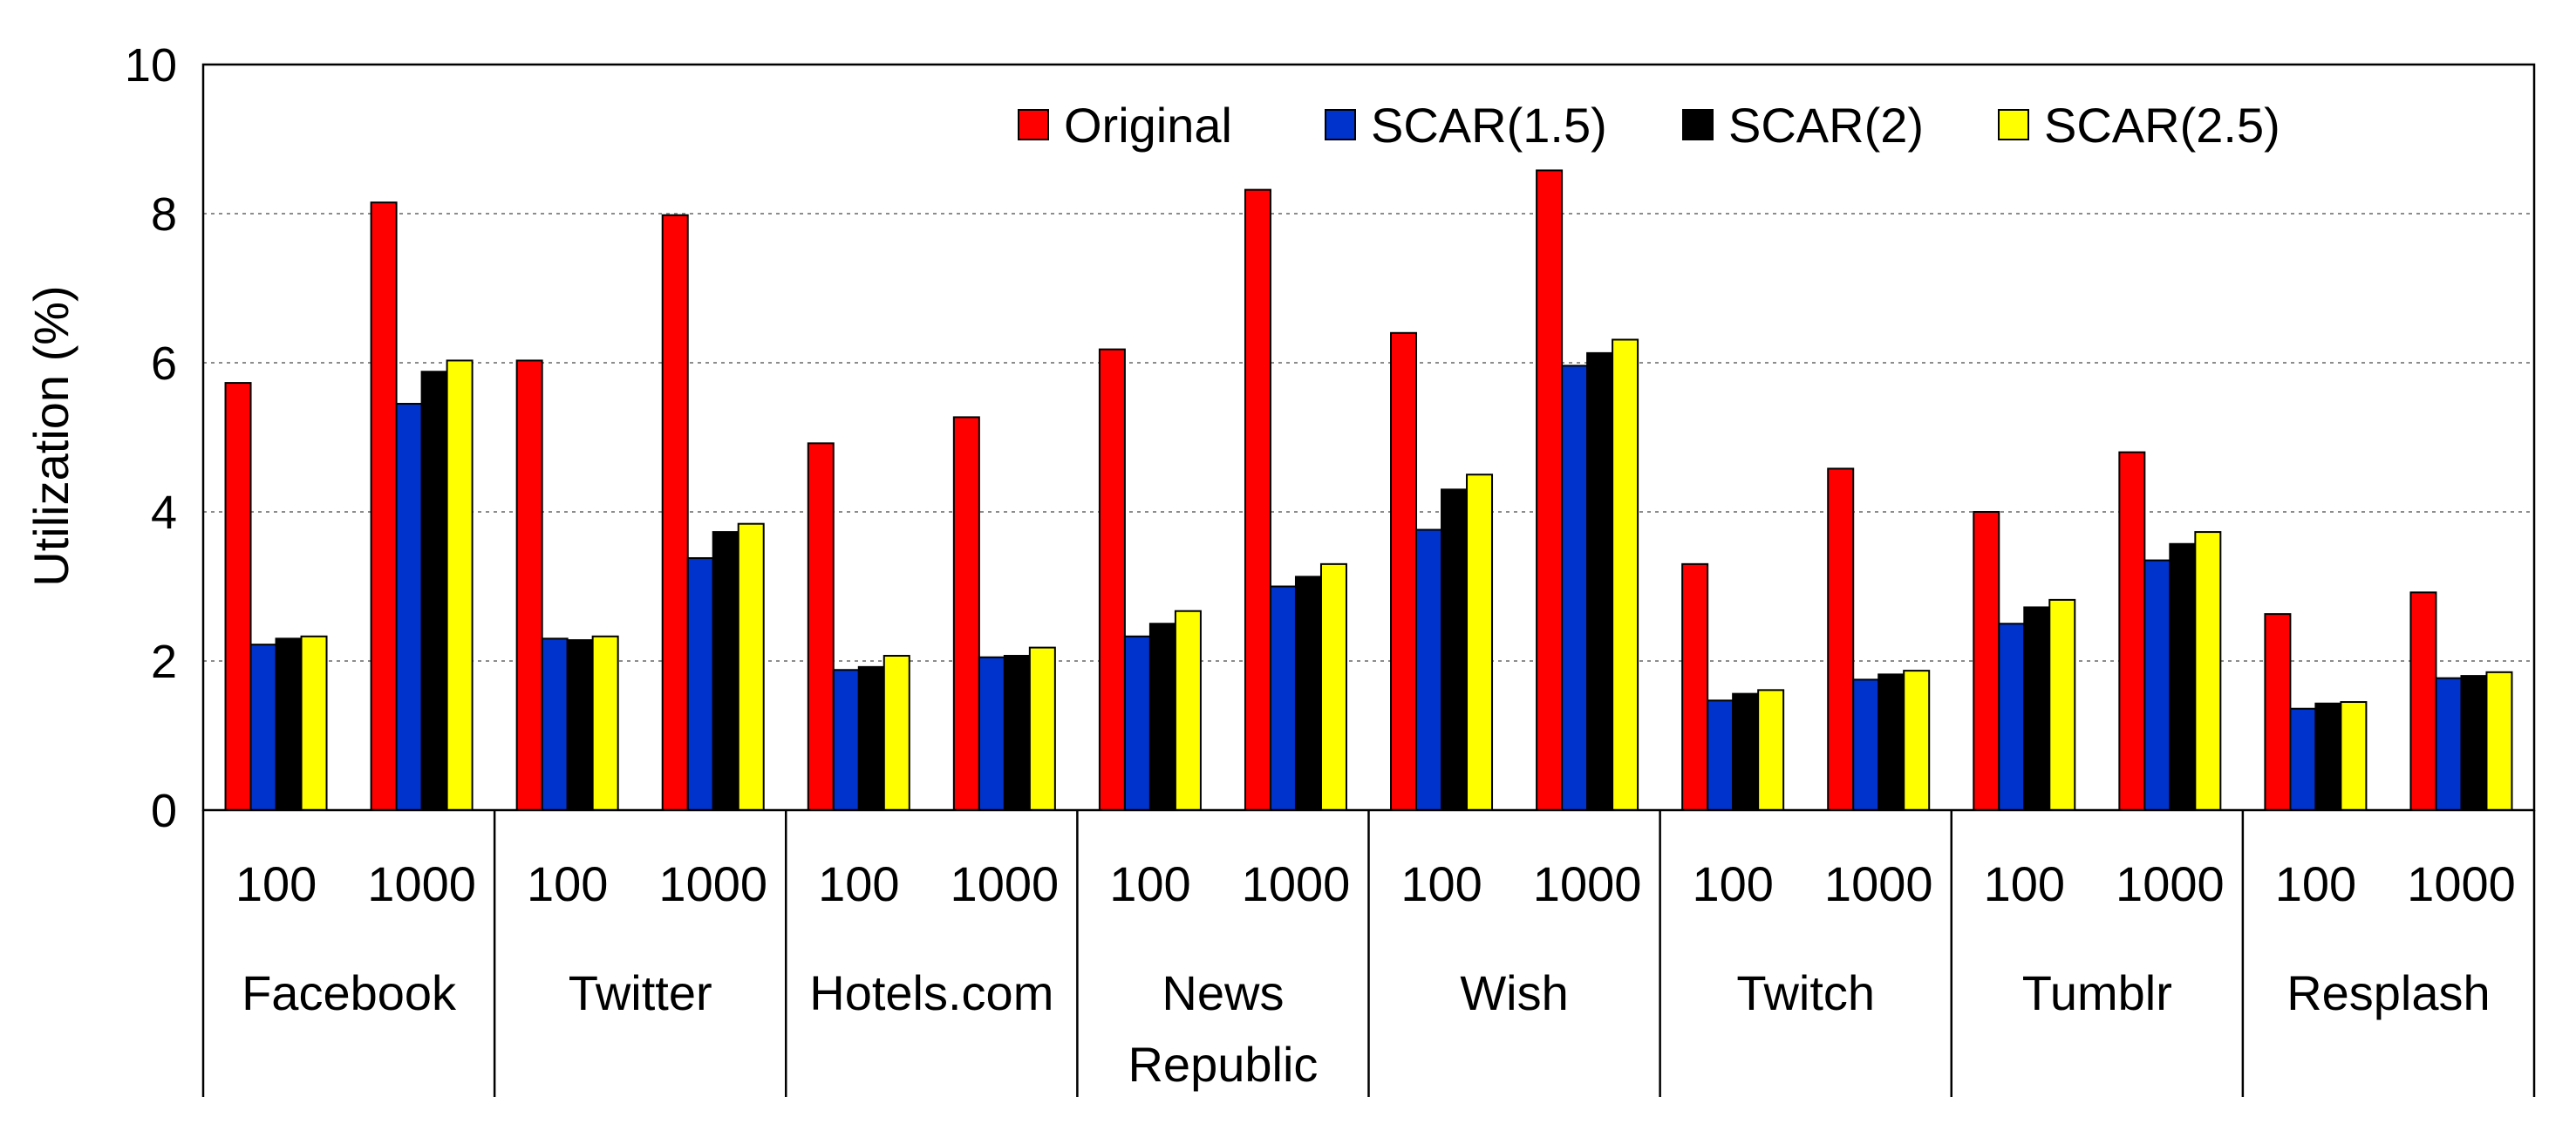  Describe the element at coordinates (1489, 126) in the screenshot. I see `legend-label: SCAR(1.5)` at that location.